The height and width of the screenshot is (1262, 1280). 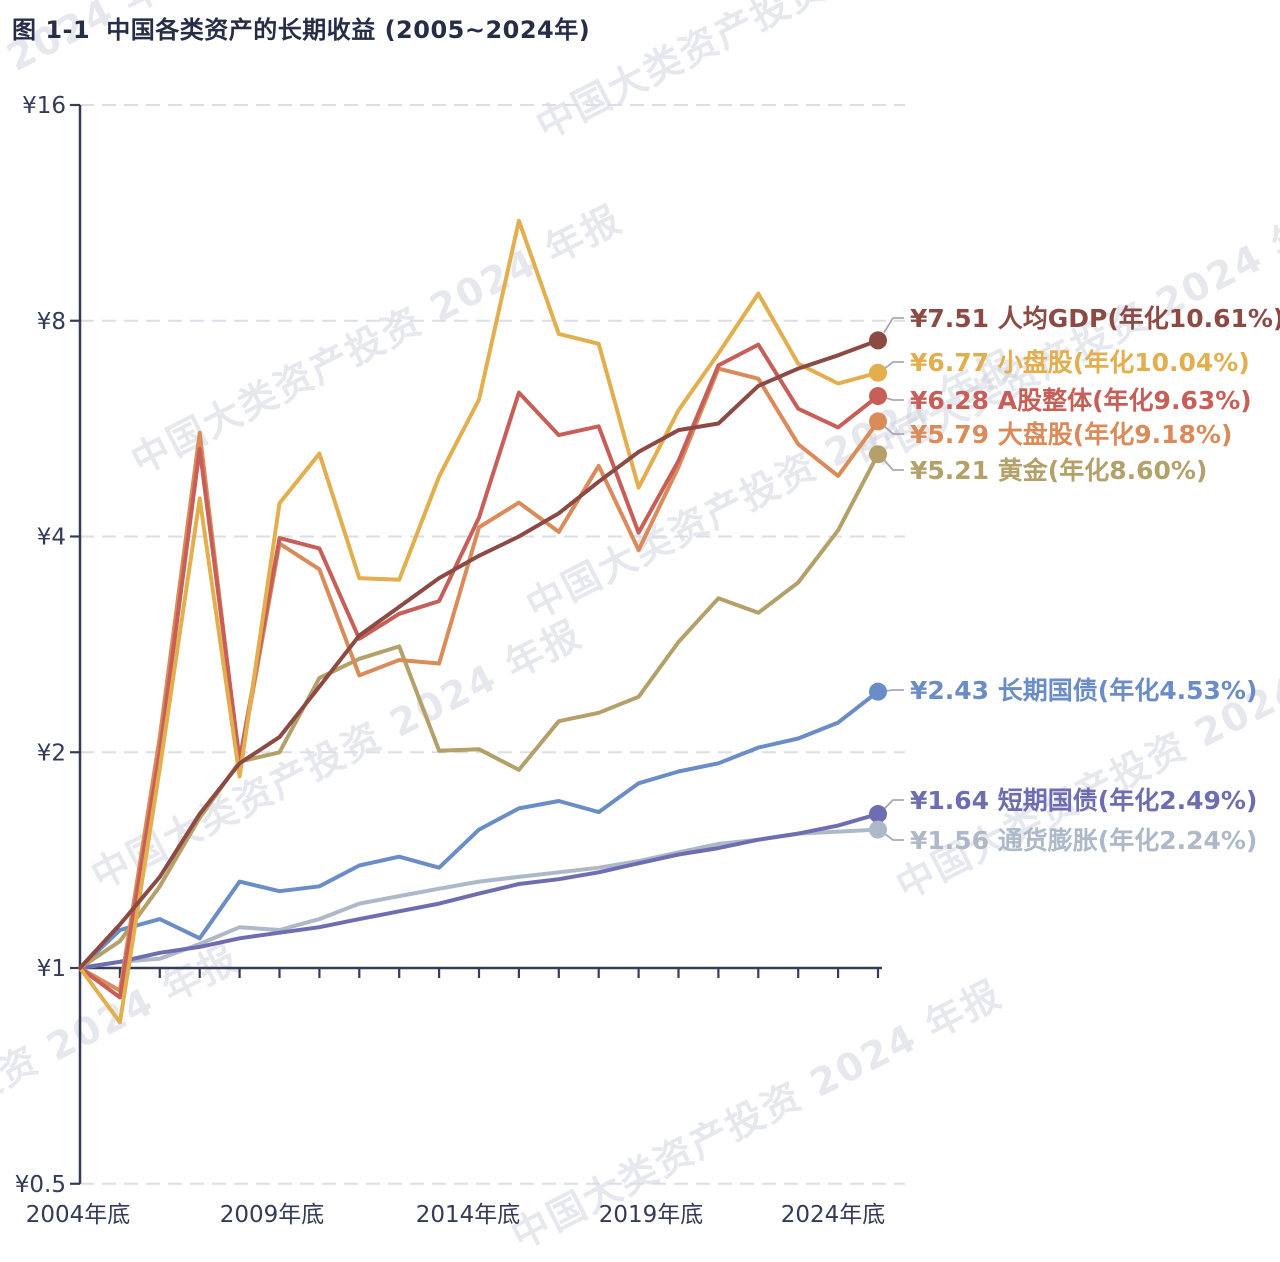 What do you see at coordinates (40, 1185) in the screenshot?
I see `y-axis-label: ¥0.5` at bounding box center [40, 1185].